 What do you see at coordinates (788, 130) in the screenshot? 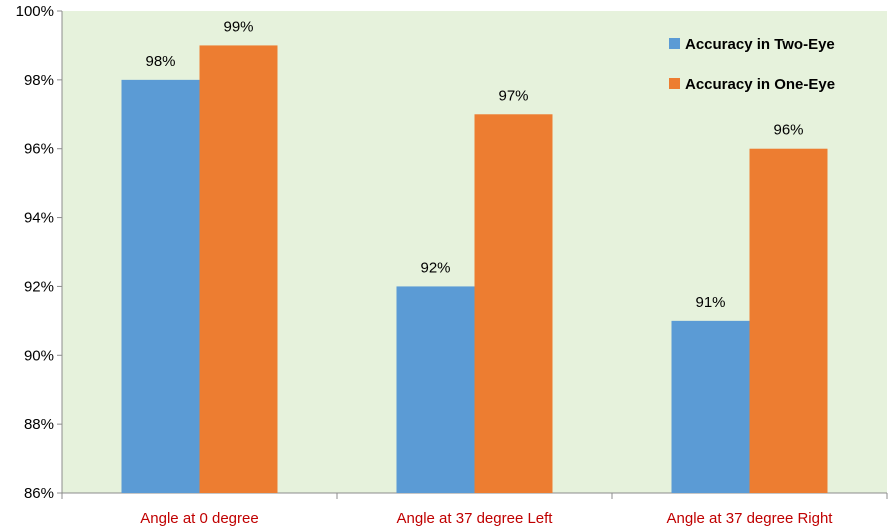
I see `data-label: 96%` at bounding box center [788, 130].